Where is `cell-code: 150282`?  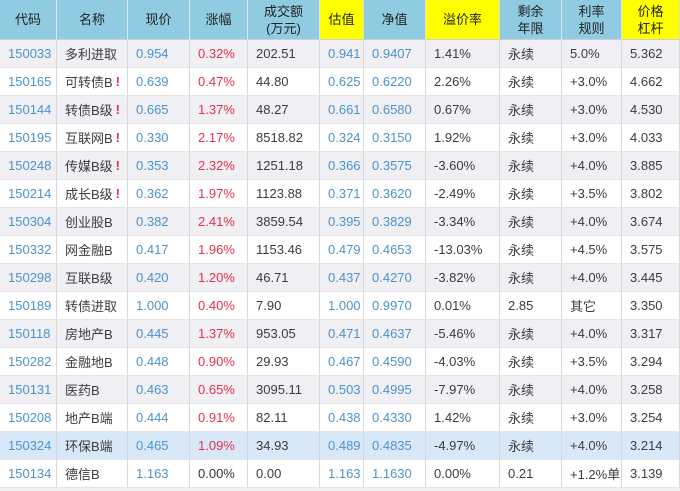 cell-code: 150282 is located at coordinates (28, 362).